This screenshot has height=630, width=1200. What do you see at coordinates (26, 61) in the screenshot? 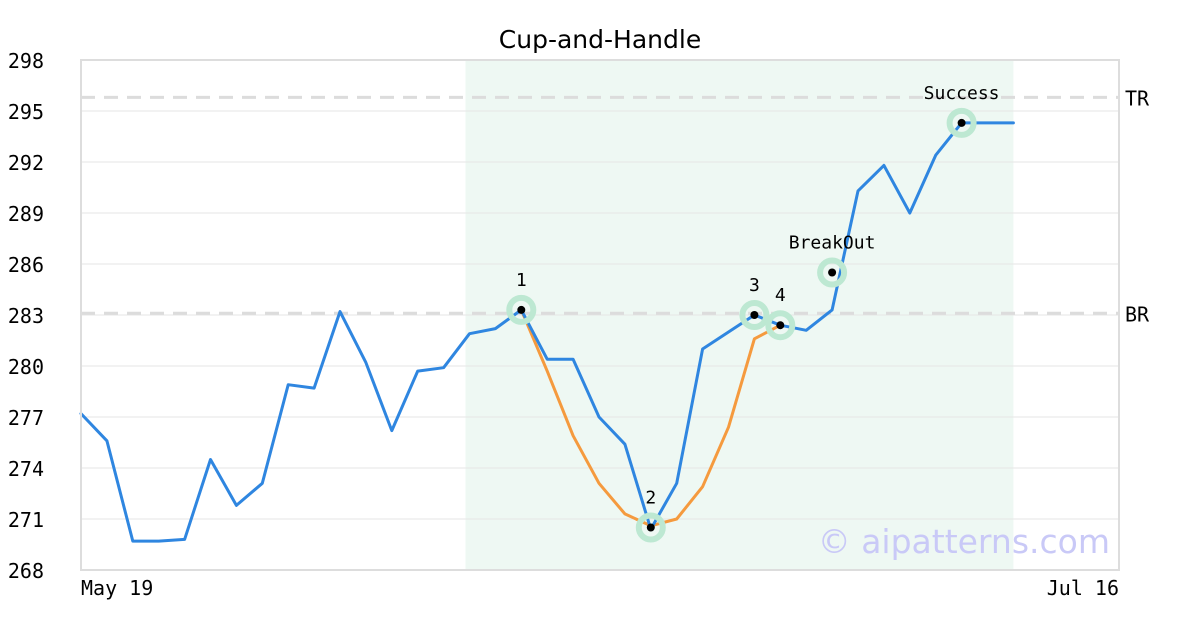
I see `y-tick-label: 298` at bounding box center [26, 61].